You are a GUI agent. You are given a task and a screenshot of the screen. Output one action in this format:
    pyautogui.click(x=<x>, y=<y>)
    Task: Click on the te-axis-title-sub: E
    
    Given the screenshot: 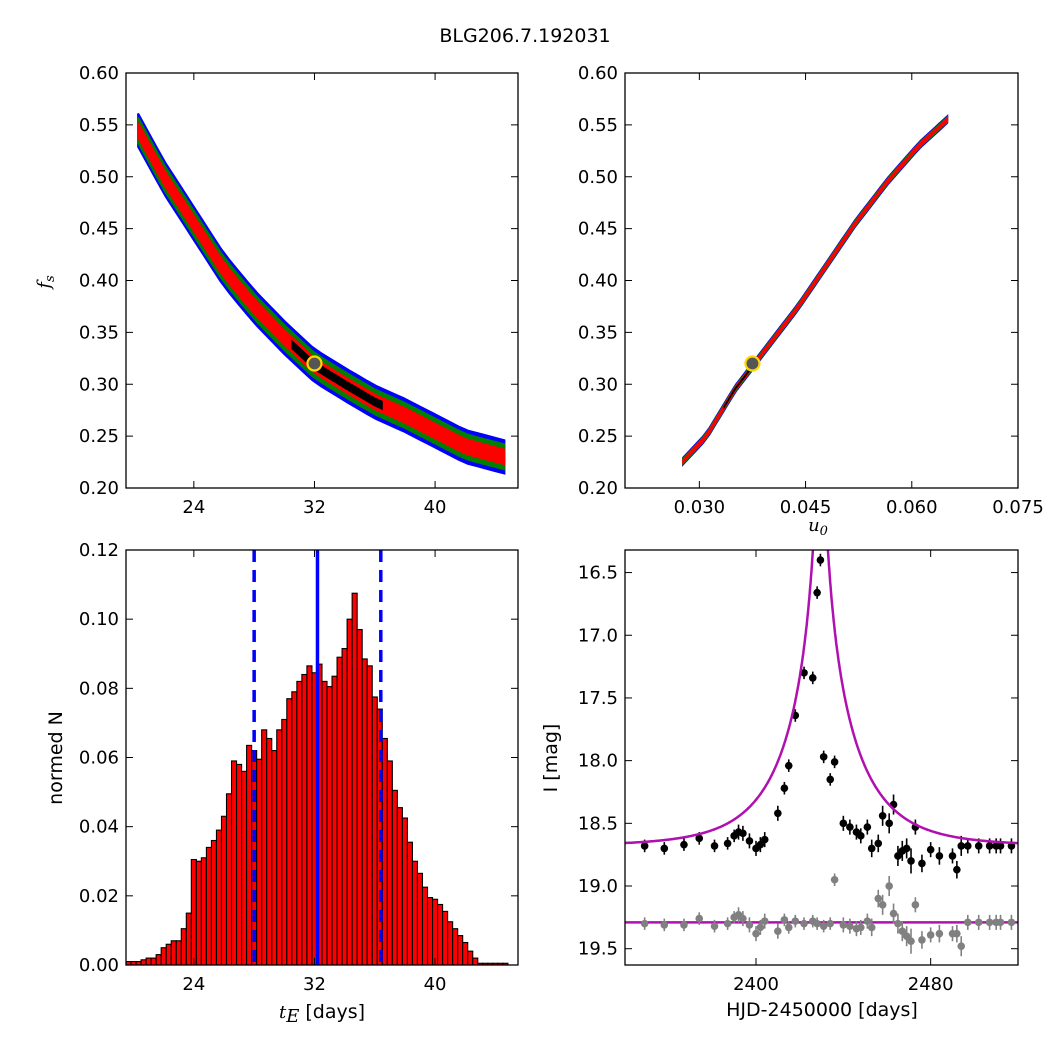 What is the action you would take?
    pyautogui.click(x=292, y=1016)
    